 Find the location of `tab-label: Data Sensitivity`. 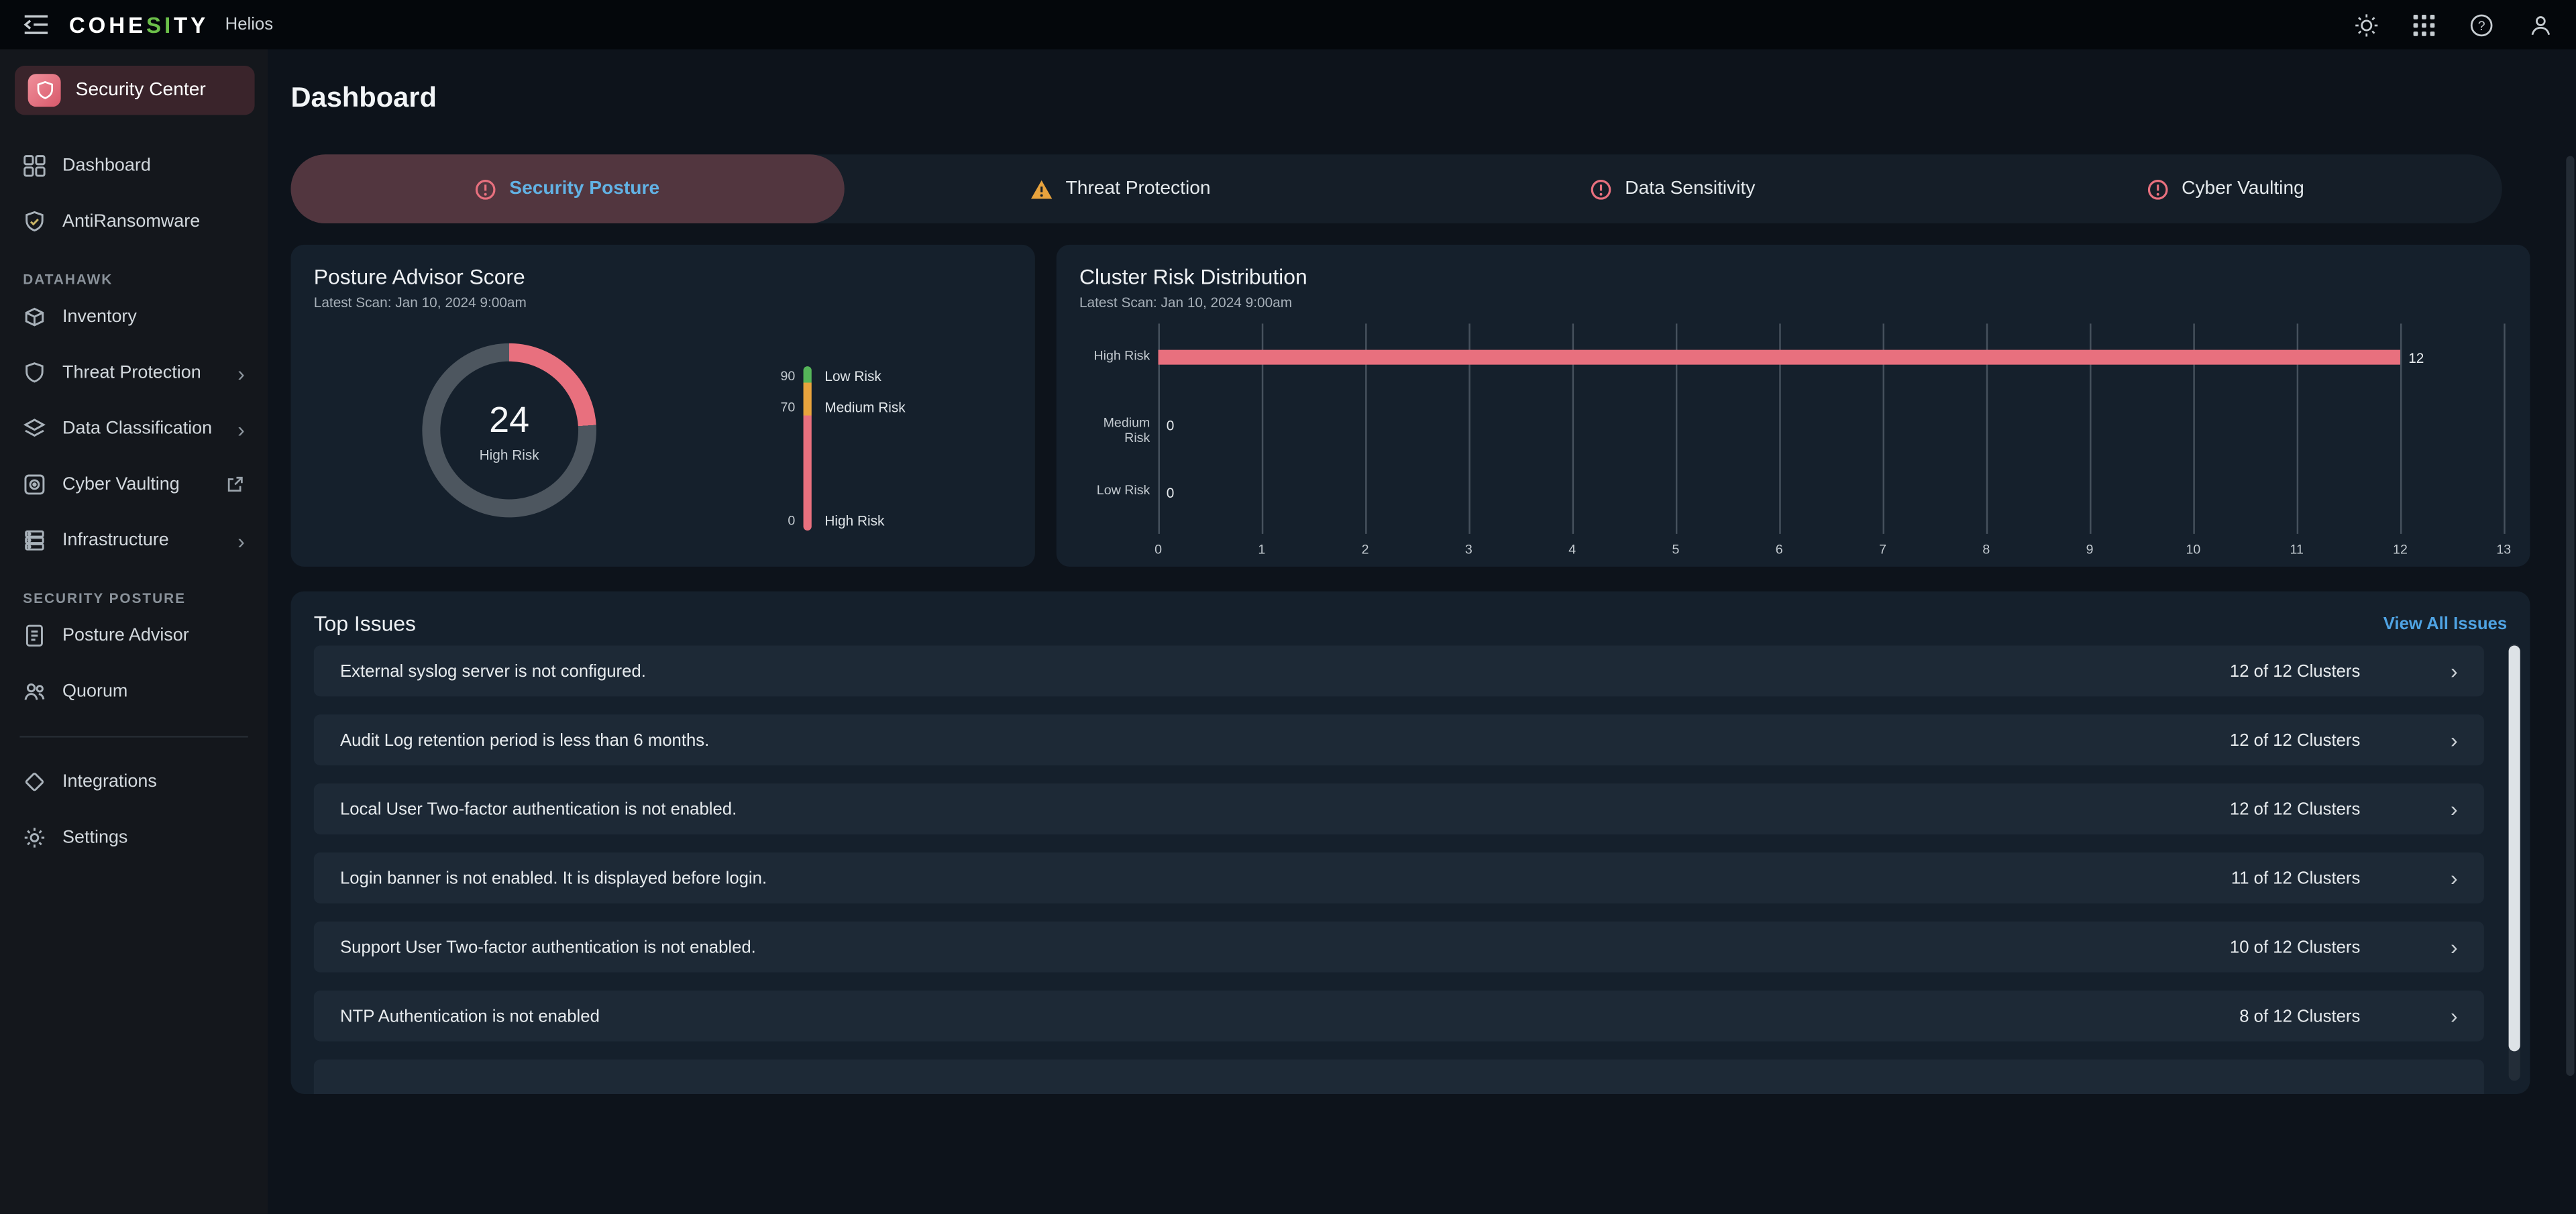

tab-label: Data Sensitivity is located at coordinates (1690, 188).